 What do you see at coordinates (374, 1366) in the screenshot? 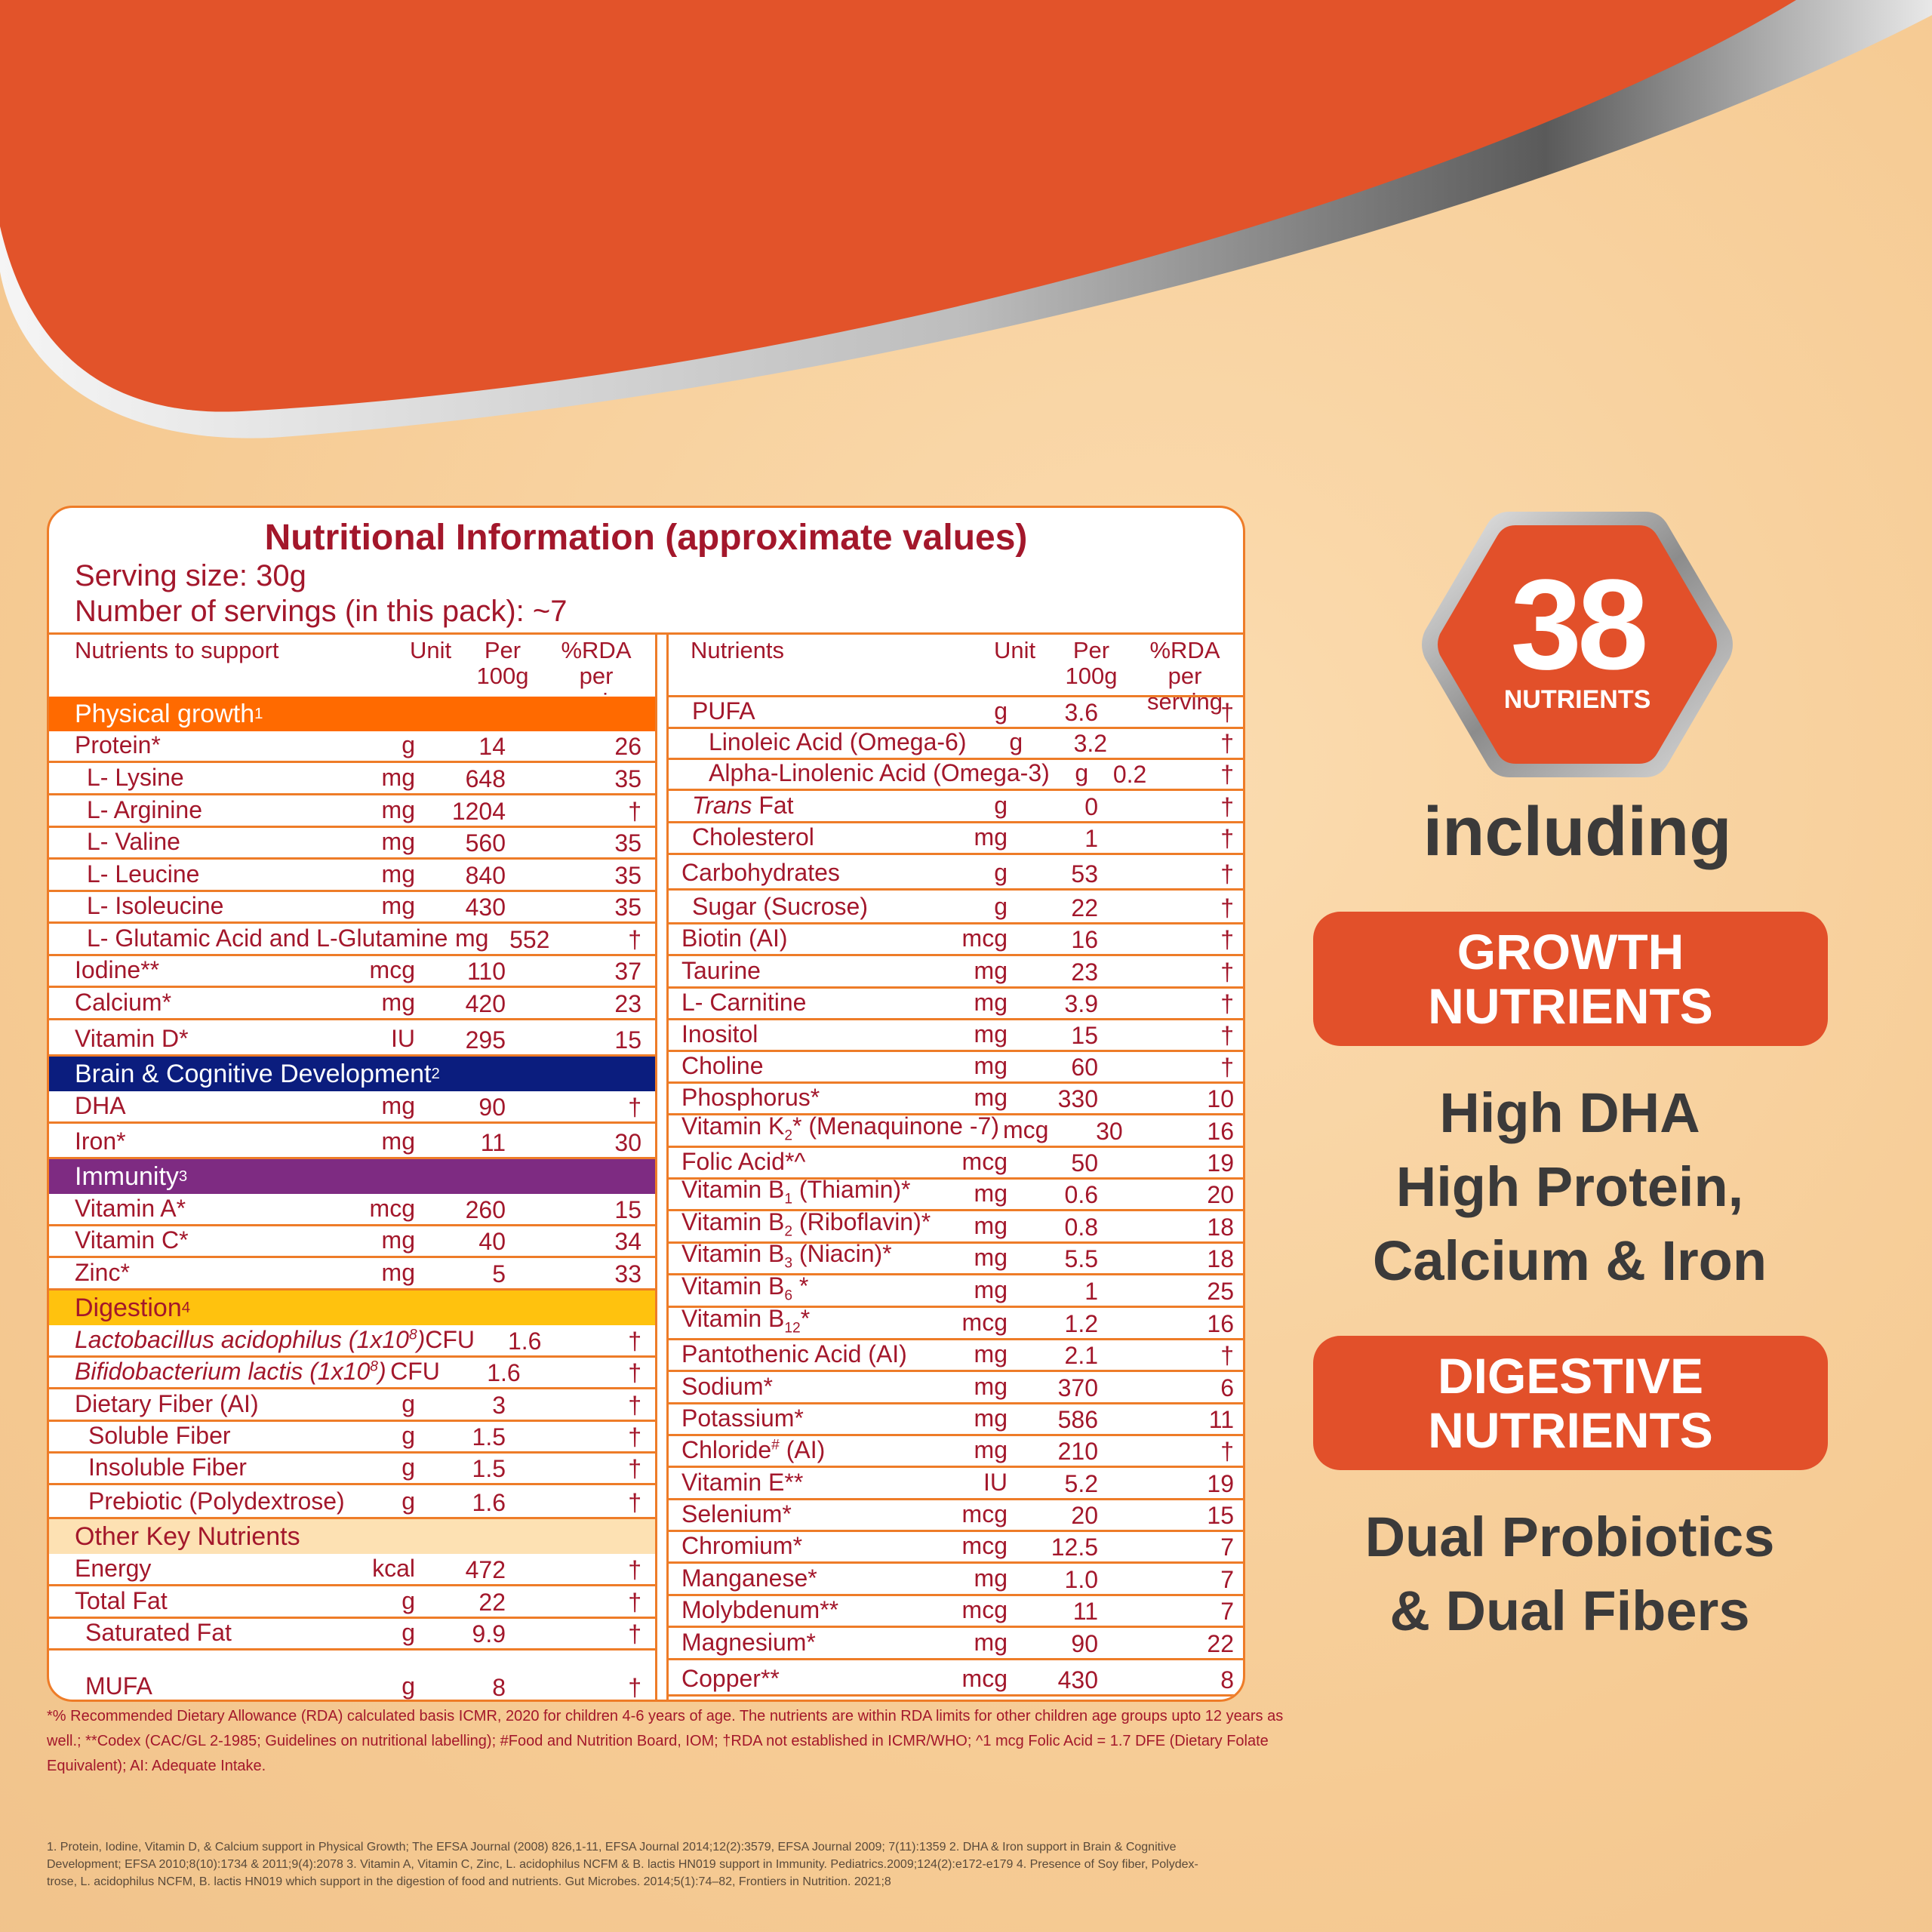
I see `superscript: 8` at bounding box center [374, 1366].